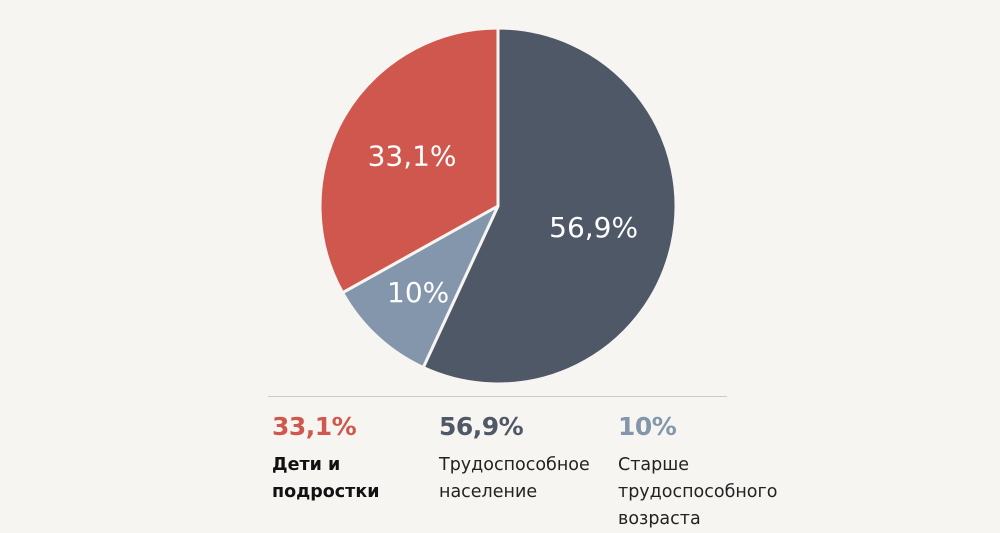 The height and width of the screenshot is (533, 1000). I want to click on legend-label: Трудоспособное население, so click(514, 478).